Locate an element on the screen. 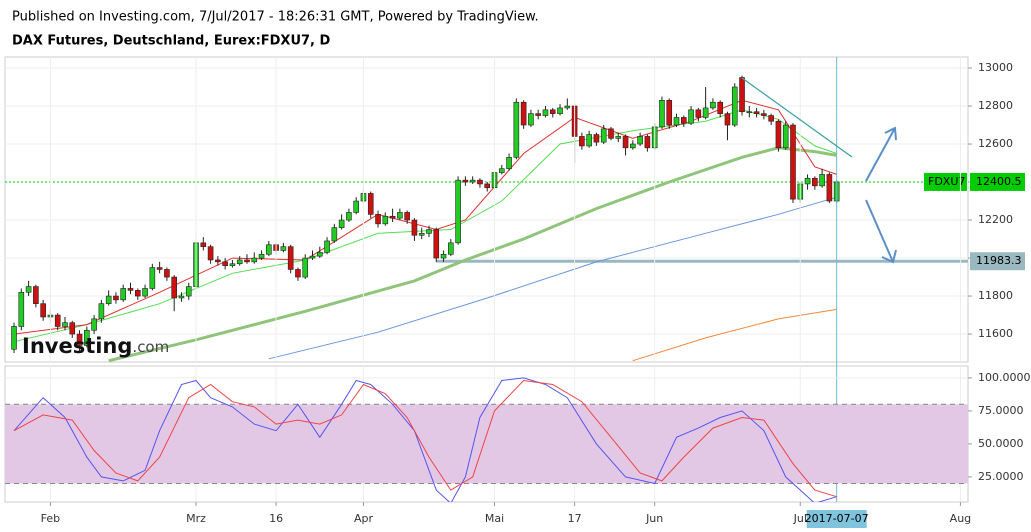 Image resolution: width=1031 pixels, height=532 pixels. y-tick-label: 12200 is located at coordinates (995, 219).